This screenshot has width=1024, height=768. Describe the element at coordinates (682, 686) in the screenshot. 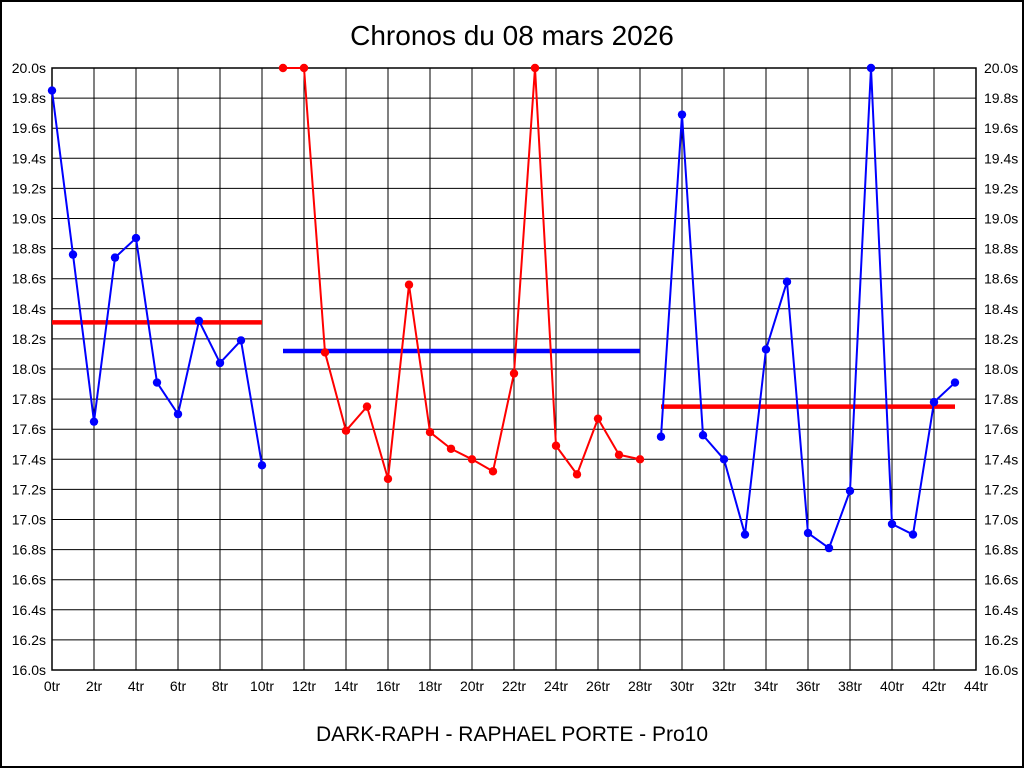

I see `x-axis-tick-label: 30tr` at that location.